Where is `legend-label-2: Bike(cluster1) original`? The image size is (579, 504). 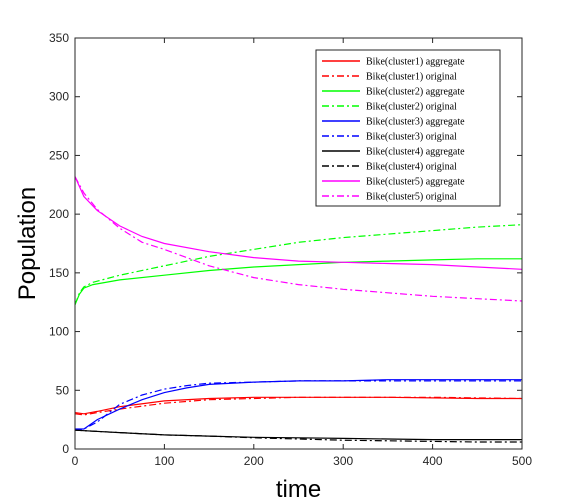 legend-label-2: Bike(cluster1) original is located at coordinates (411, 77).